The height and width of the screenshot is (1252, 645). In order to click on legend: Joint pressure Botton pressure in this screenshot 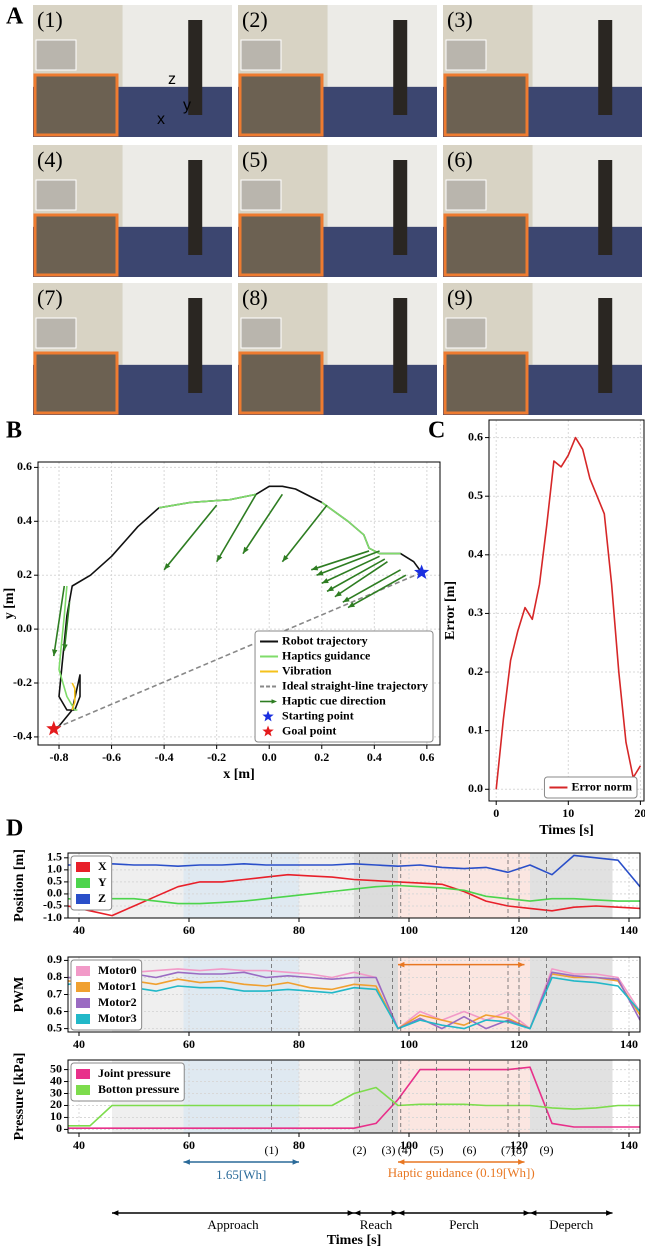, I will do `click(127, 1082)`.